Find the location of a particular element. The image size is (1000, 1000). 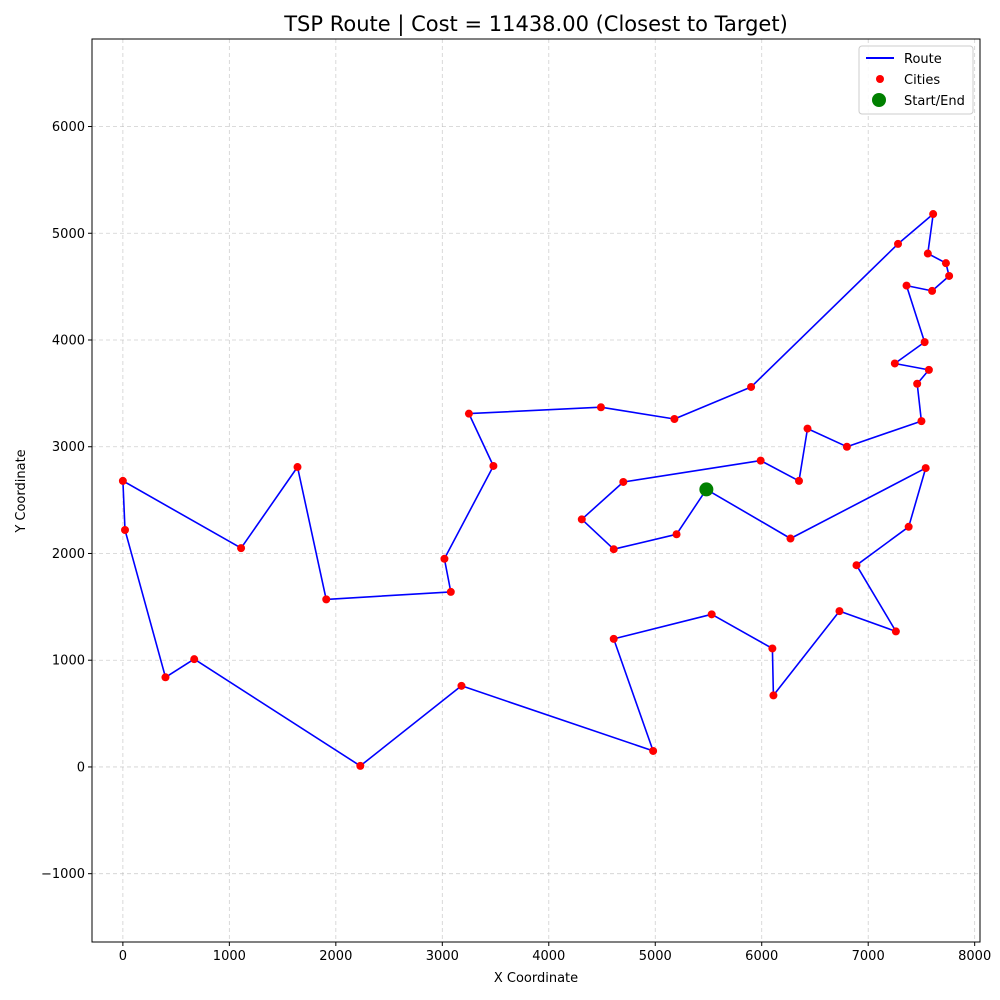

legend-start-label: Start/End is located at coordinates (934, 101).